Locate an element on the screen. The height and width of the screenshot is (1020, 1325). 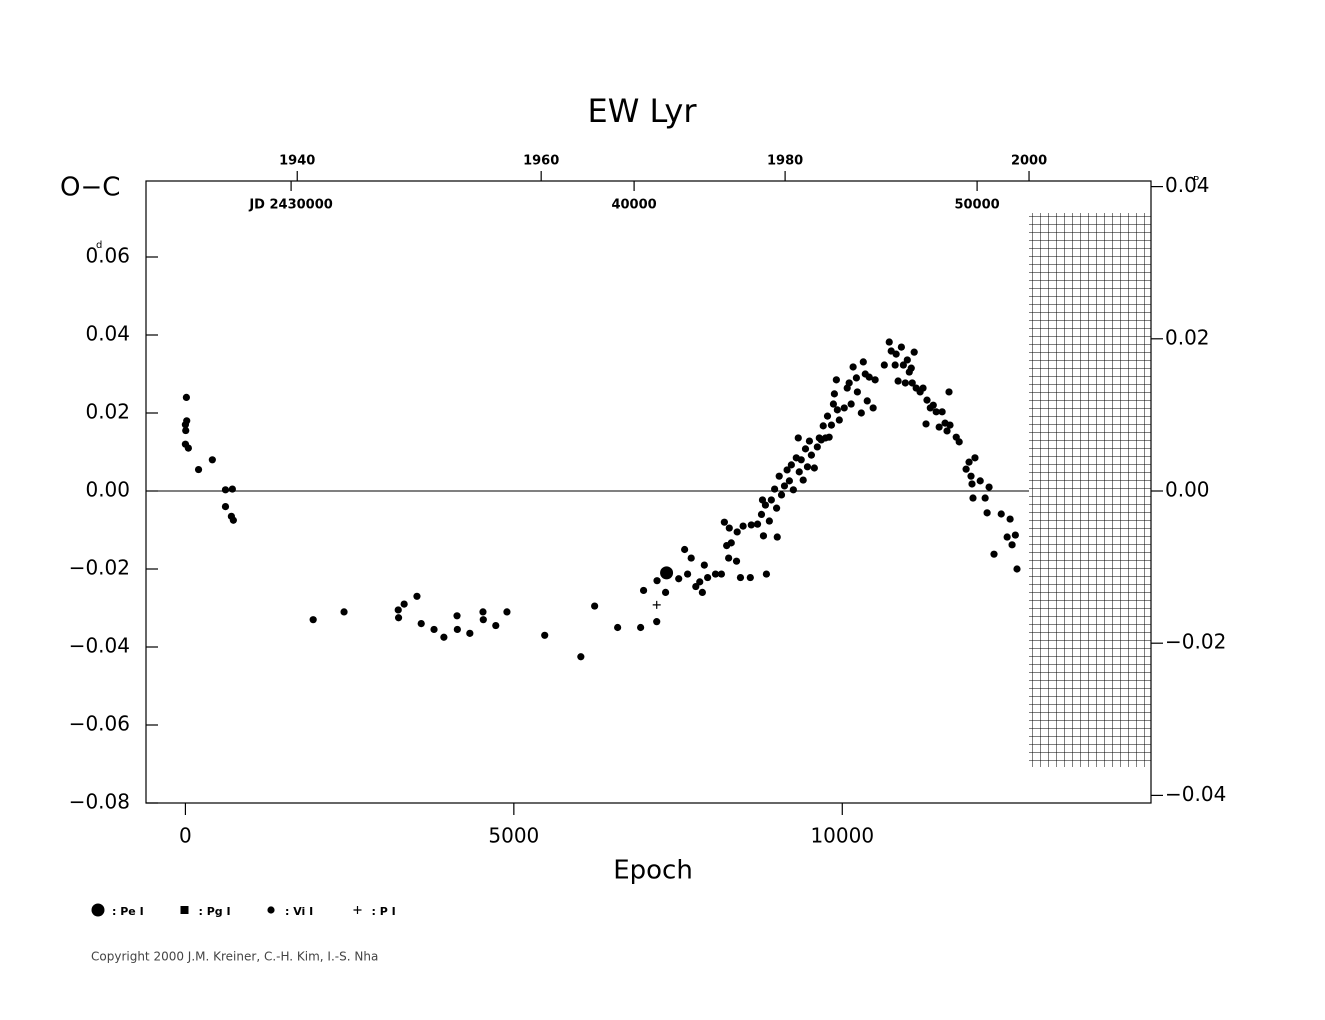
x-tick-label: 10000 is located at coordinates (842, 836).